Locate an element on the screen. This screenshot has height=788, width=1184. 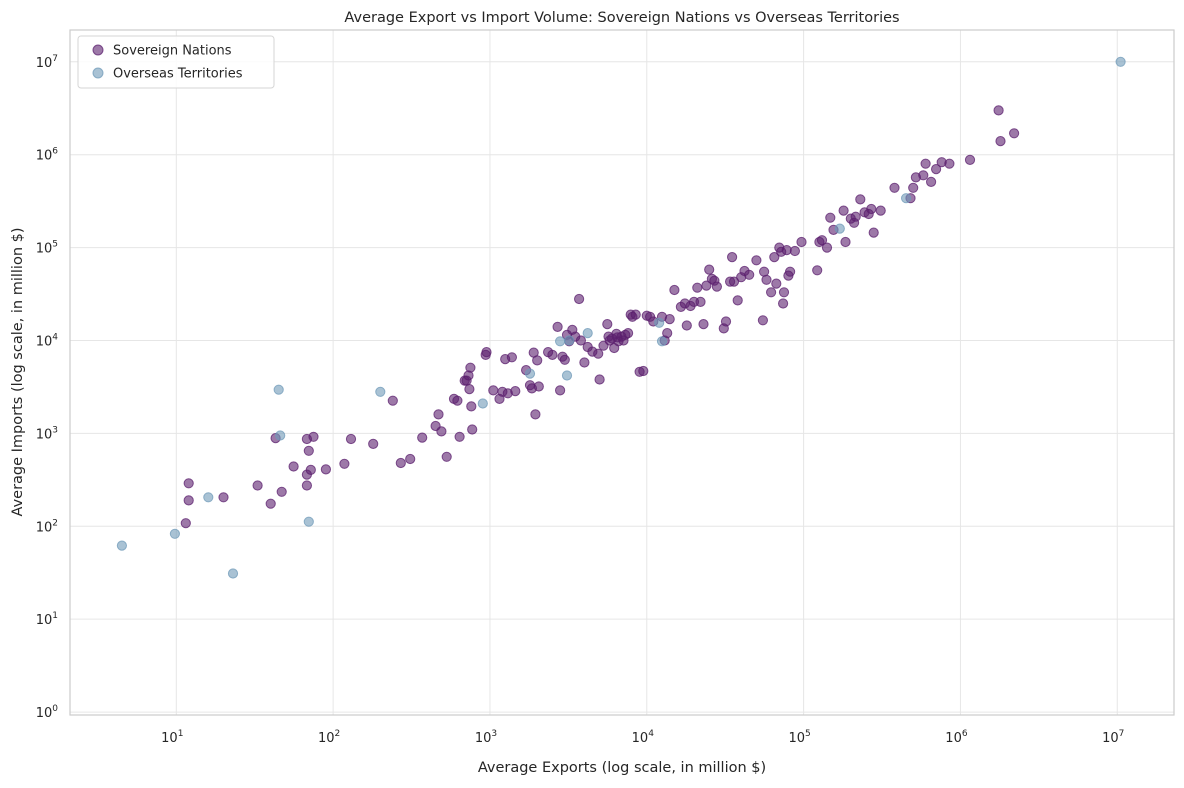
legend-box is located at coordinates (176, 62).